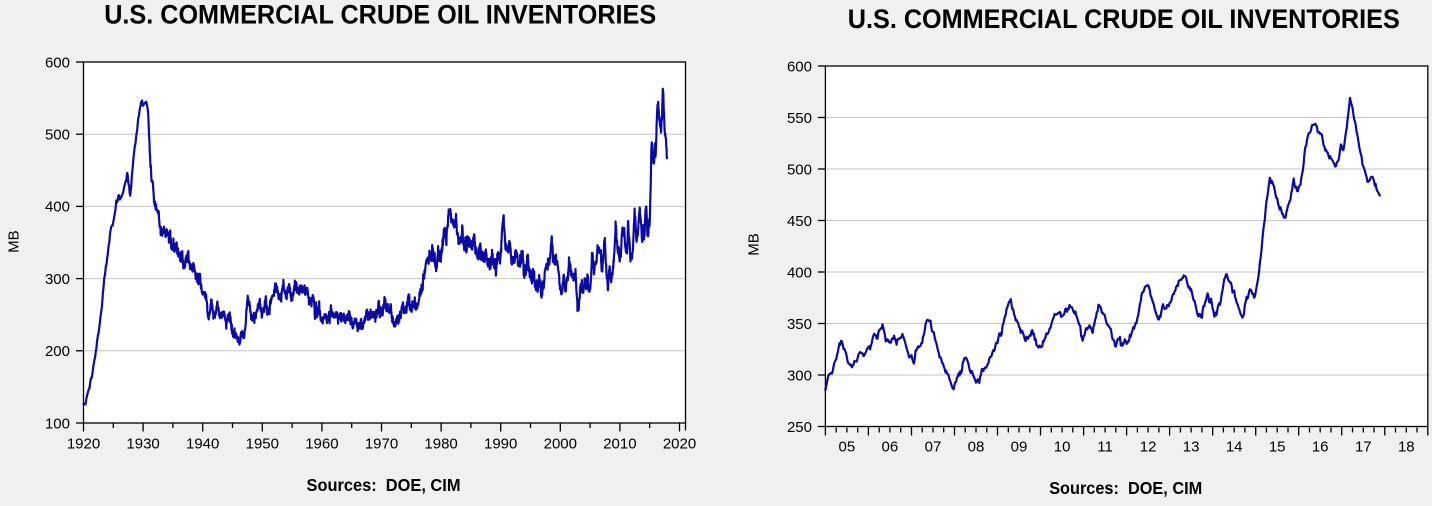 This screenshot has width=1432, height=506. I want to click on svg-text: 13, so click(1191, 447).